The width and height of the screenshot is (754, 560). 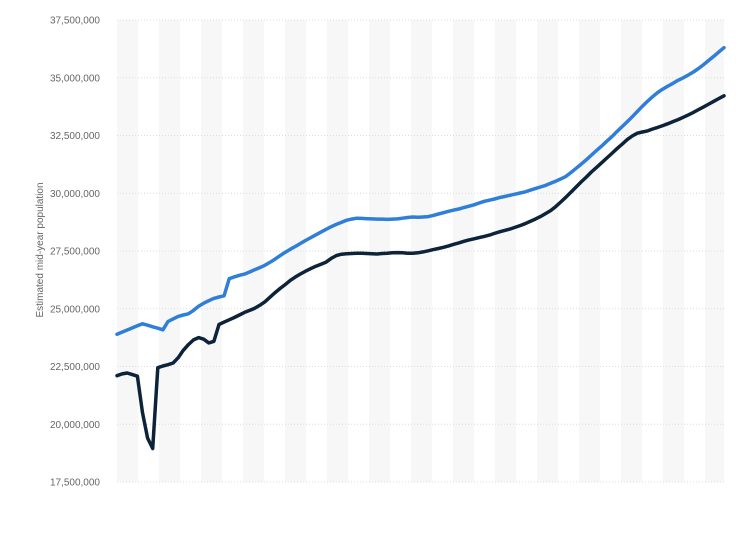 What do you see at coordinates (40, 249) in the screenshot?
I see `y-axis-title: Estimated mid-year population` at bounding box center [40, 249].